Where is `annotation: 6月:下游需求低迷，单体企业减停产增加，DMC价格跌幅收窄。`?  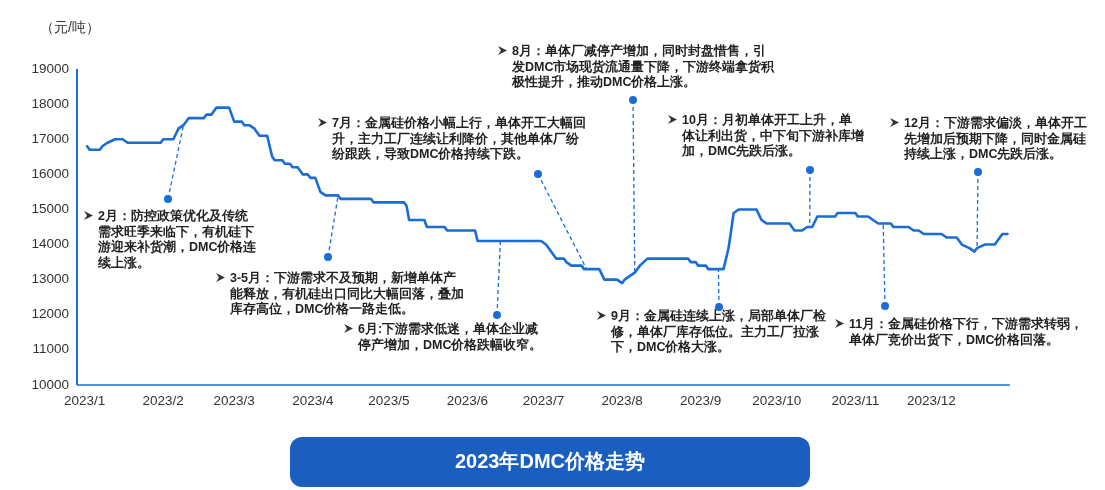
annotation: 6月:下游需求低迷，单体企业减停产增加，DMC价格跌幅收窄。 is located at coordinates (450, 336).